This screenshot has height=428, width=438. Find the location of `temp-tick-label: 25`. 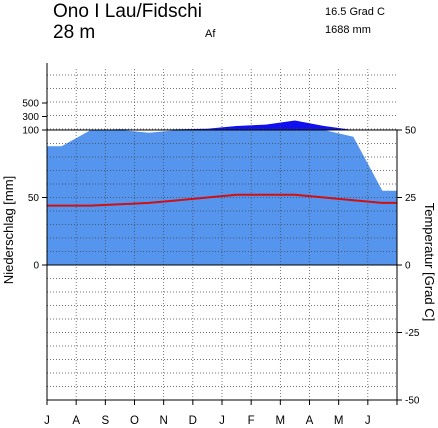

temp-tick-label: 25 is located at coordinates (411, 198).